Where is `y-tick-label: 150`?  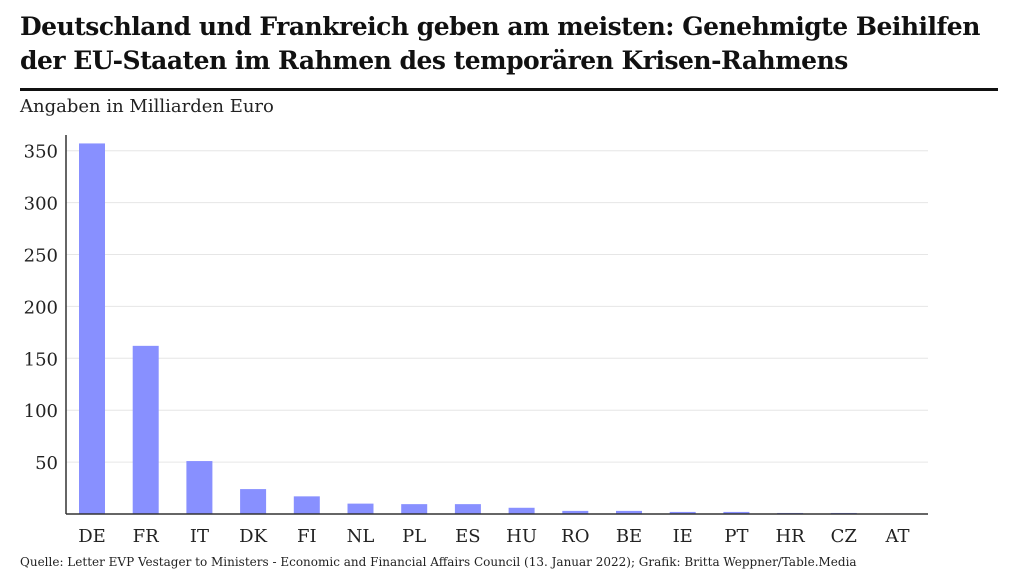 y-tick-label: 150 is located at coordinates (41, 359).